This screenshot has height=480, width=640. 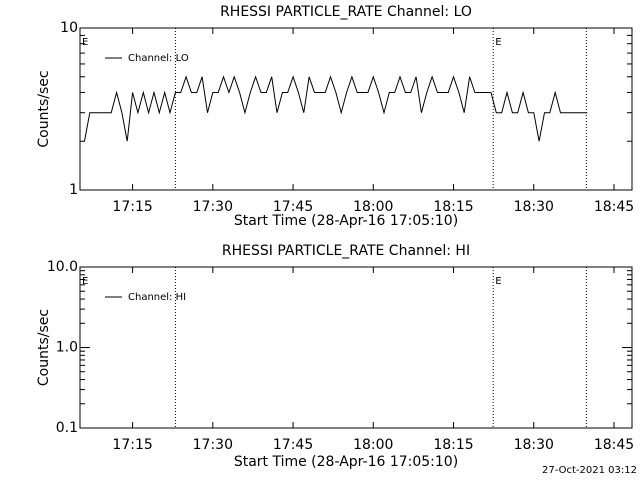 I want to click on y-tick-label: 1, so click(x=73, y=190).